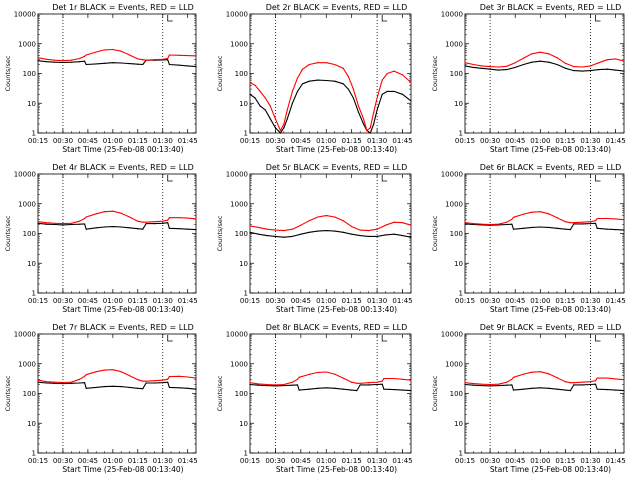 The width and height of the screenshot is (640, 480). I want to click on panel-title: Det 2r BLACK = Events, RED = LLD, so click(337, 7).